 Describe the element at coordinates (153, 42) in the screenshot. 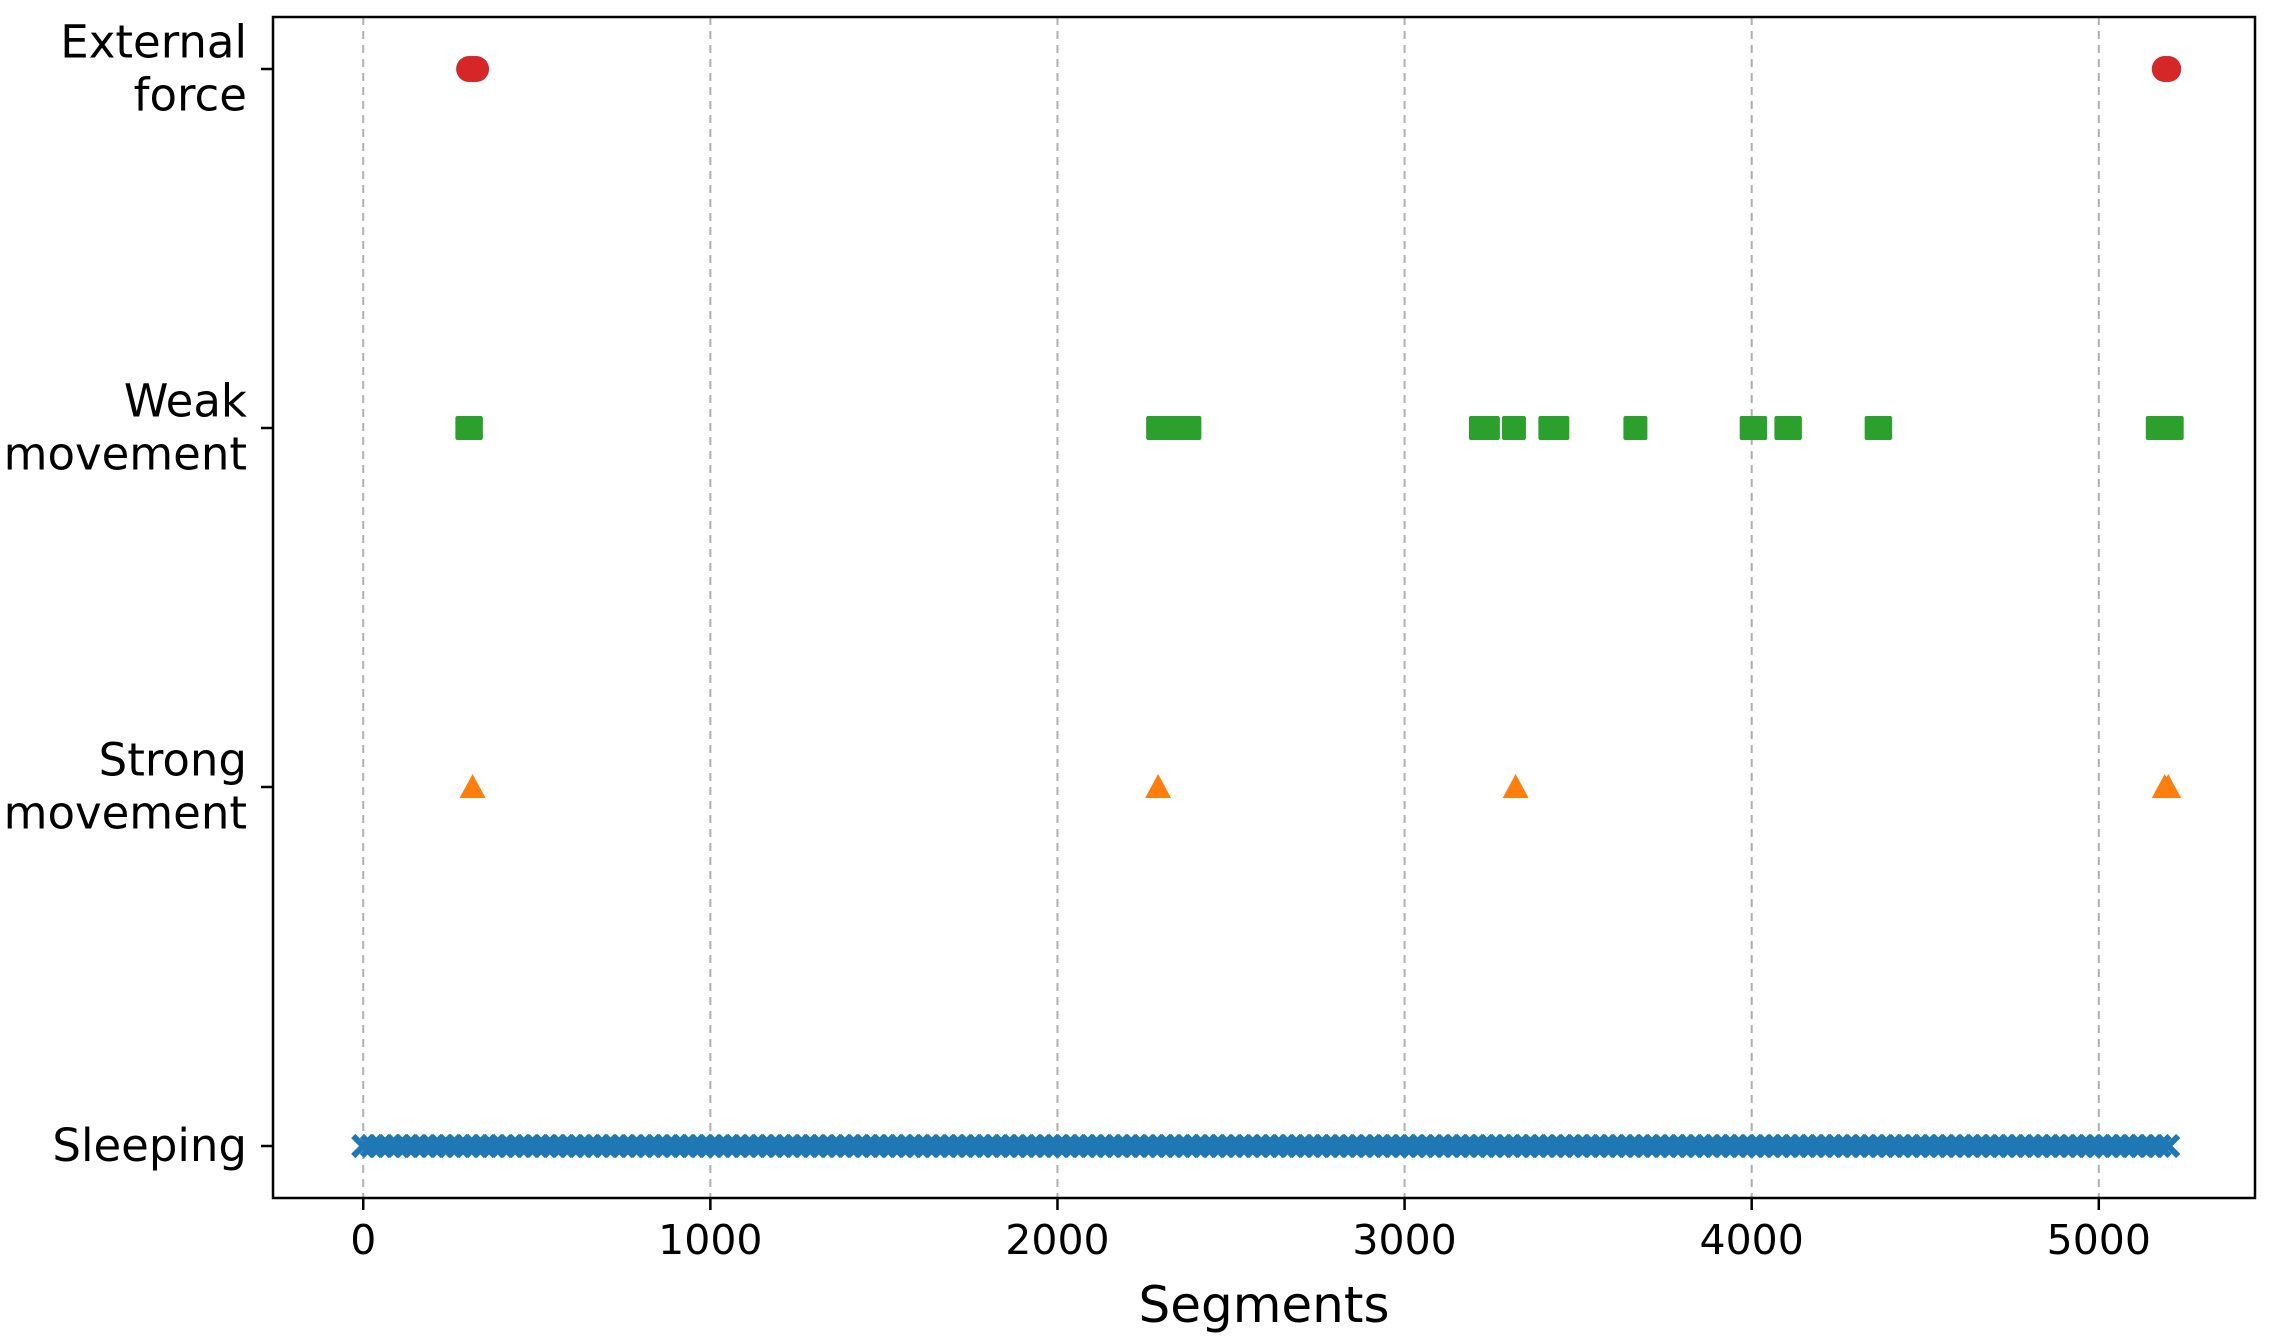

I see `y-tick-label: External` at that location.